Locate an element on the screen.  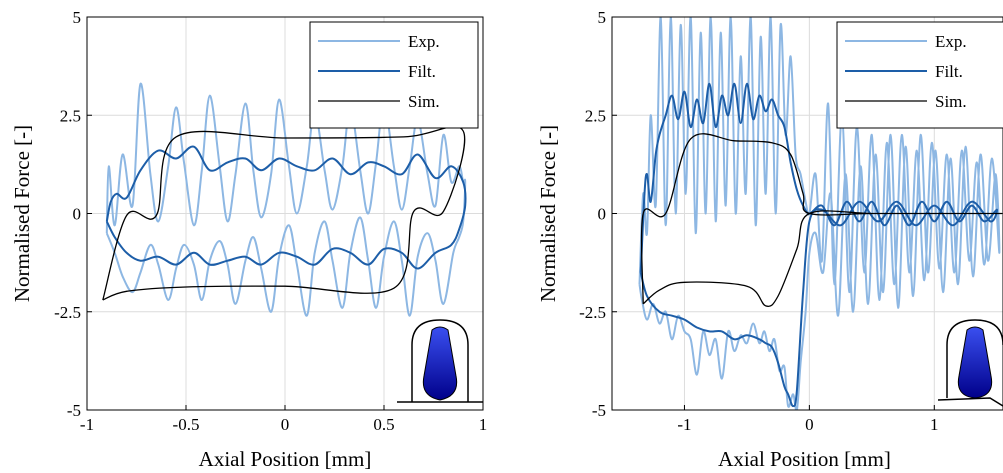
x-tick-label: 0.5 is located at coordinates (383, 424).